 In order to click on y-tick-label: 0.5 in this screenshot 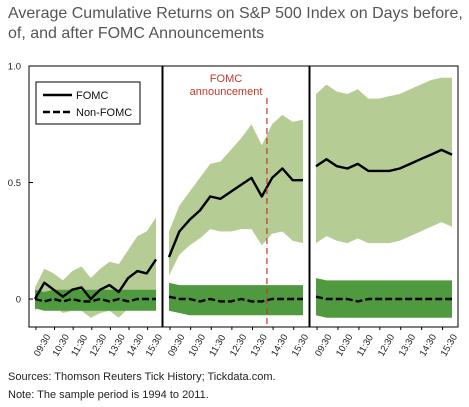, I will do `click(14, 183)`.